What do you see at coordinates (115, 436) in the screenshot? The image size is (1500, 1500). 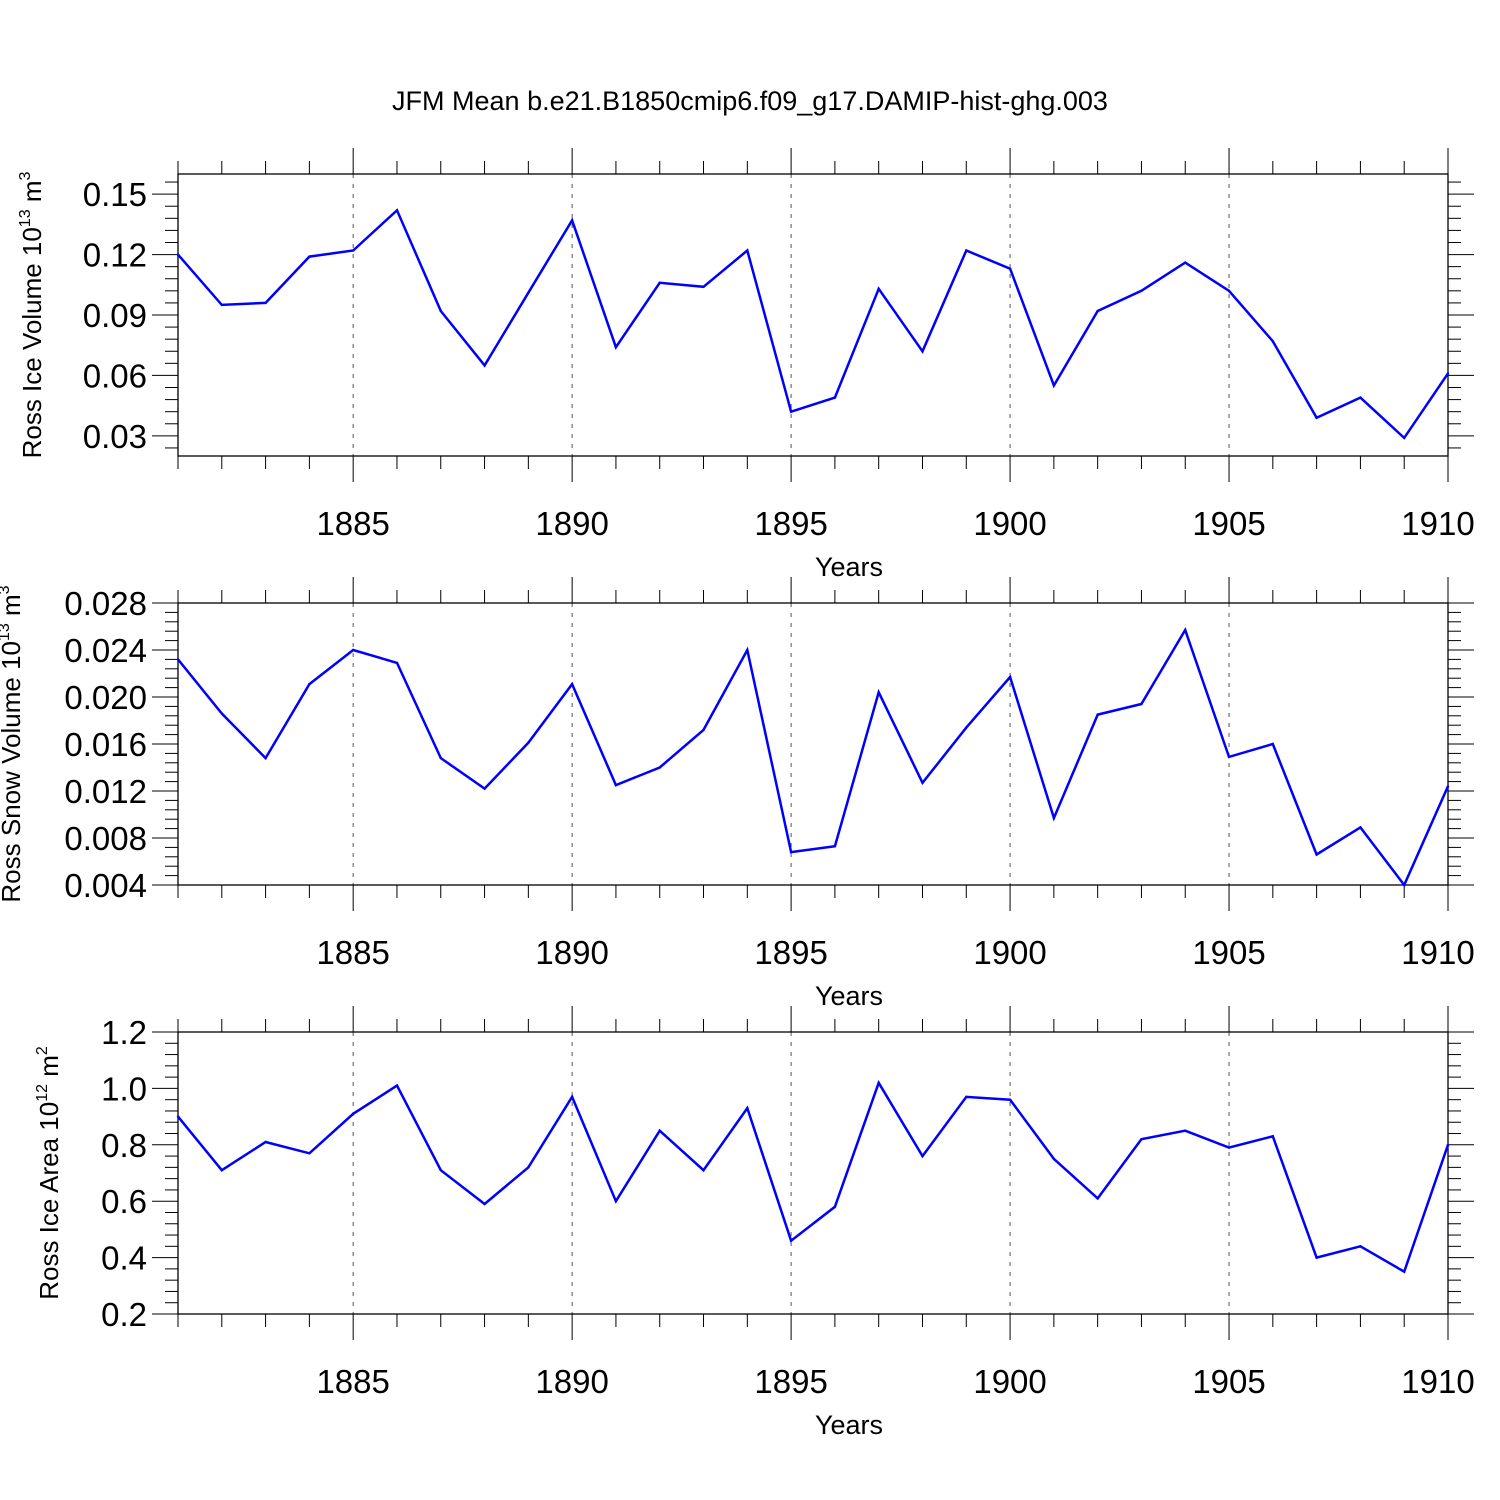 I see `y-tick-label: 0.03` at bounding box center [115, 436].